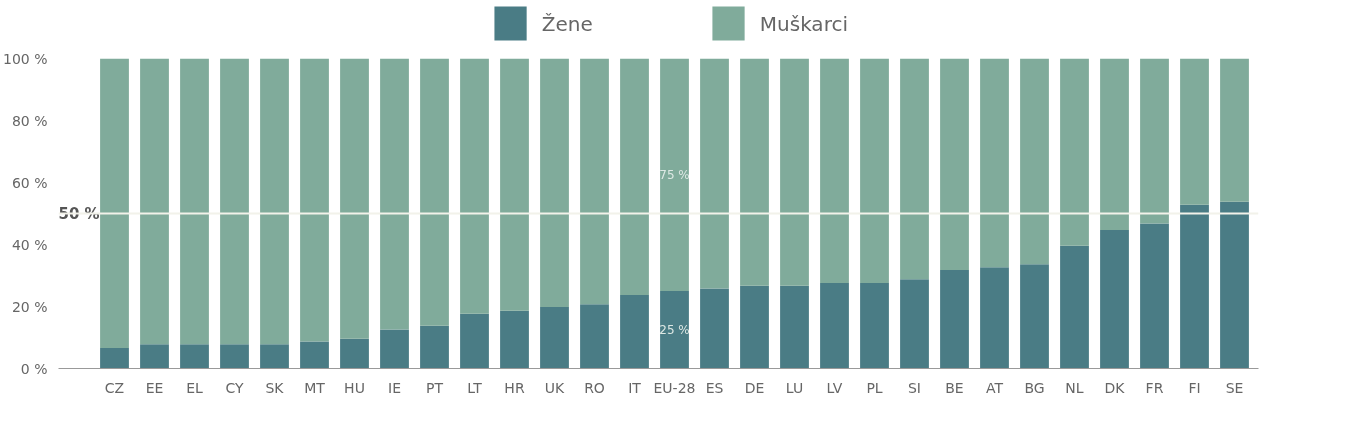 The height and width of the screenshot is (432, 1351). What do you see at coordinates (354, 387) in the screenshot?
I see `x-tick-label: HU` at bounding box center [354, 387].